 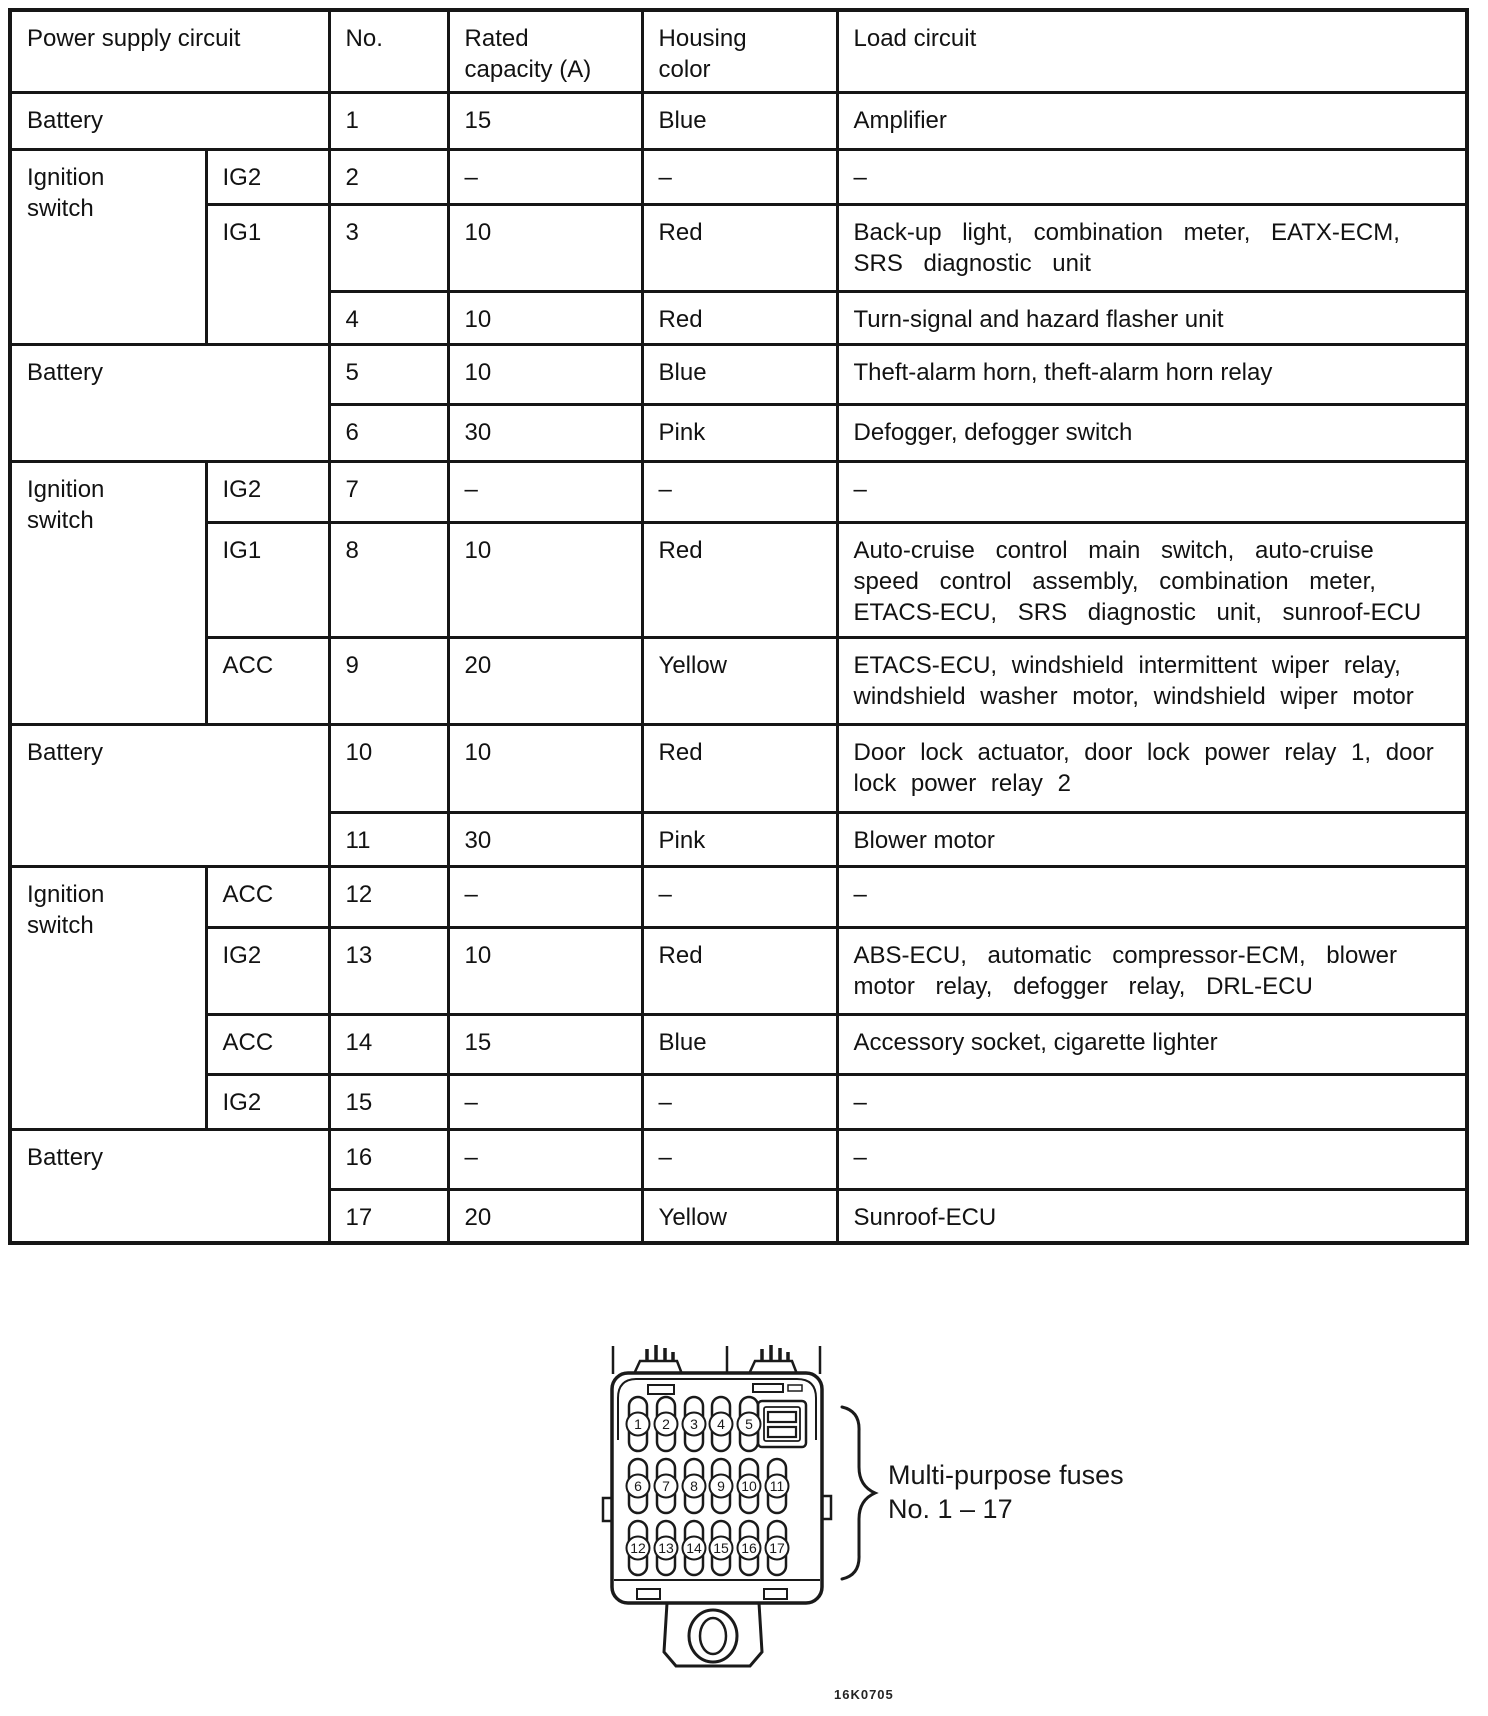 I want to click on fuse: 12, so click(x=638, y=1548).